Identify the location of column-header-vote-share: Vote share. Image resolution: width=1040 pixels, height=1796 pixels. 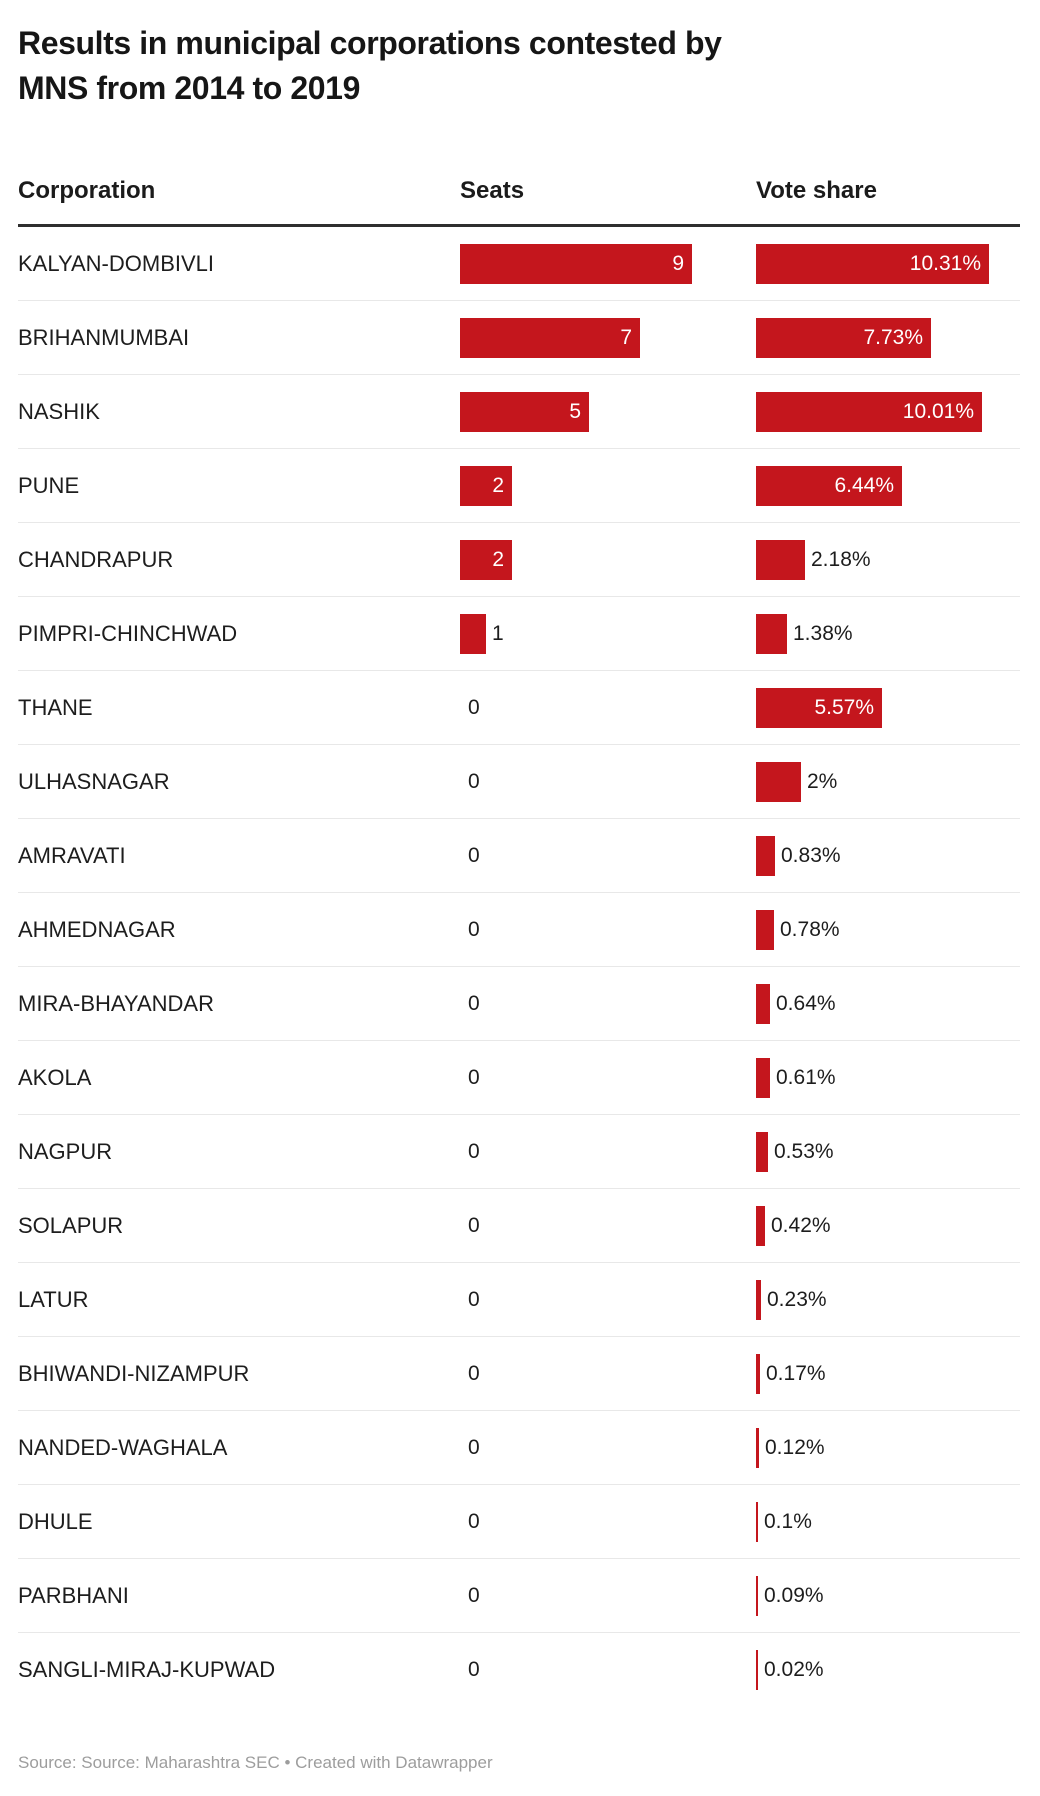
(816, 190).